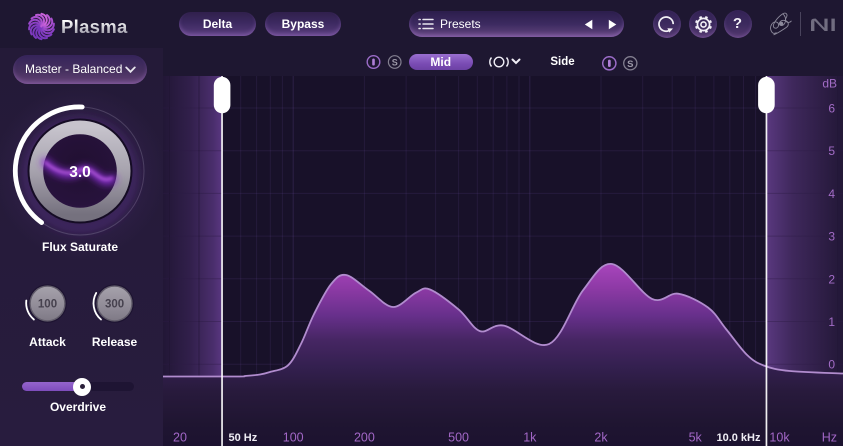 The width and height of the screenshot is (843, 446). I want to click on svg-text: 3, so click(831, 237).